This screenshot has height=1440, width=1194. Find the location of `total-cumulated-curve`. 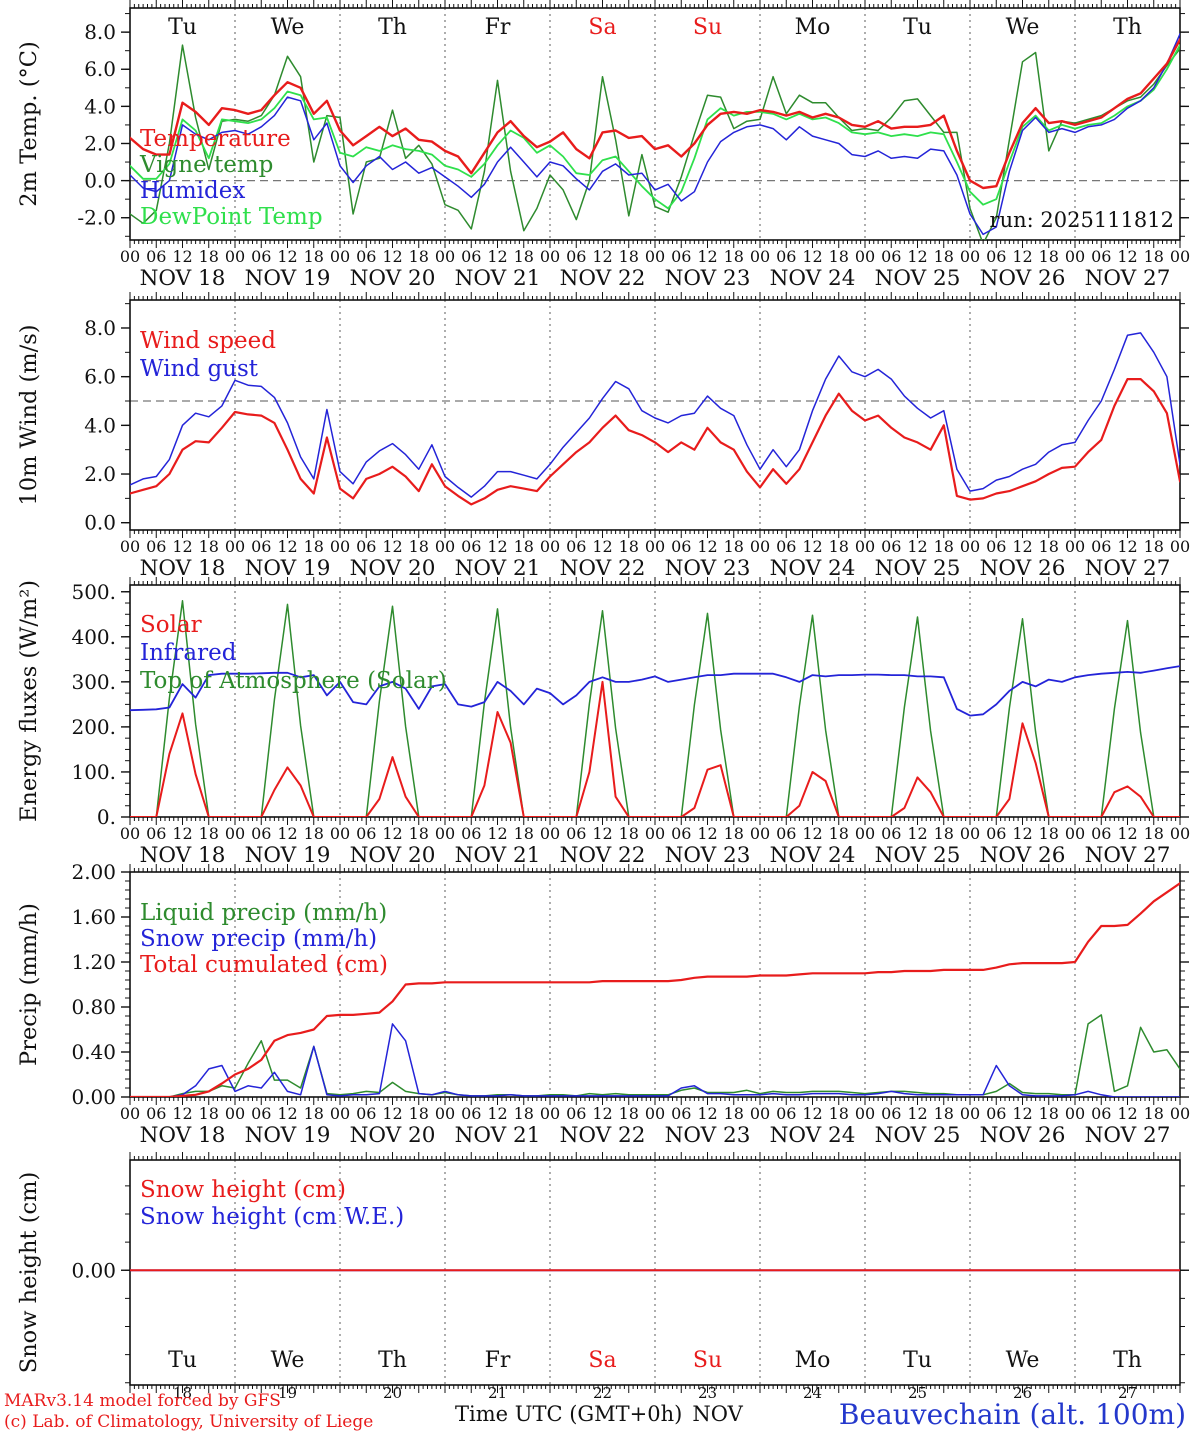

total-cumulated-curve is located at coordinates (655, 989).